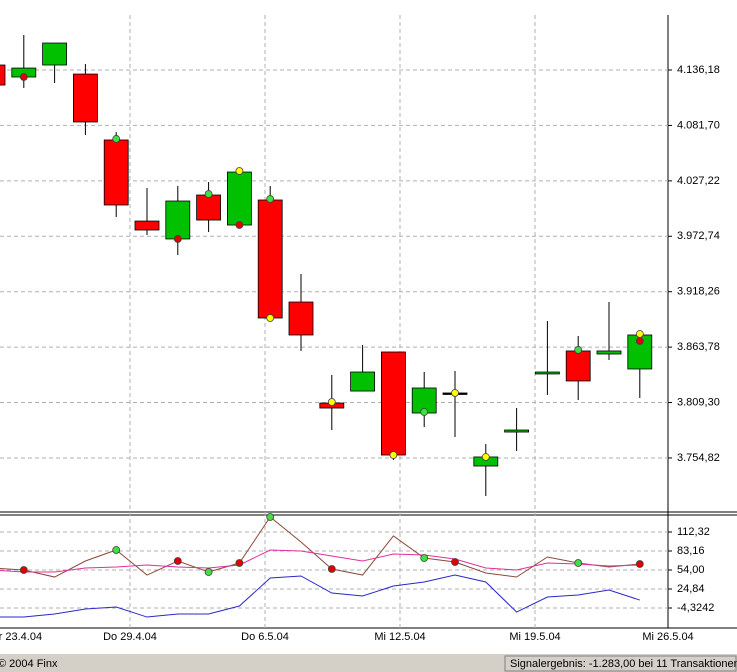 The image size is (737, 672). Describe the element at coordinates (693, 532) in the screenshot. I see `y-tick-label: 112,32` at that location.